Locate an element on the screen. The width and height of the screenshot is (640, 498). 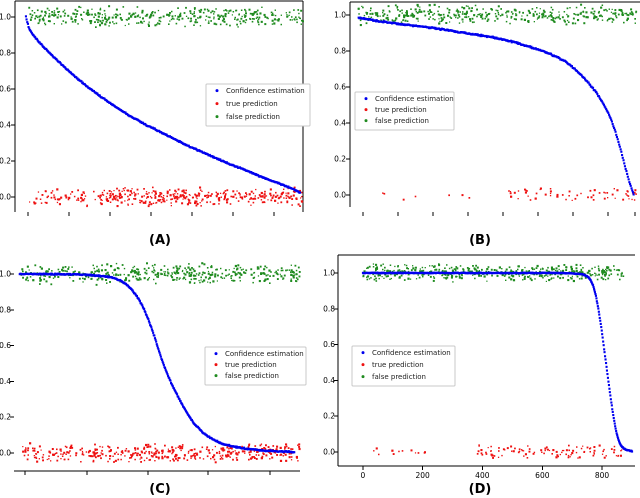
y-tick-label: 1.0 is located at coordinates (5, 274).